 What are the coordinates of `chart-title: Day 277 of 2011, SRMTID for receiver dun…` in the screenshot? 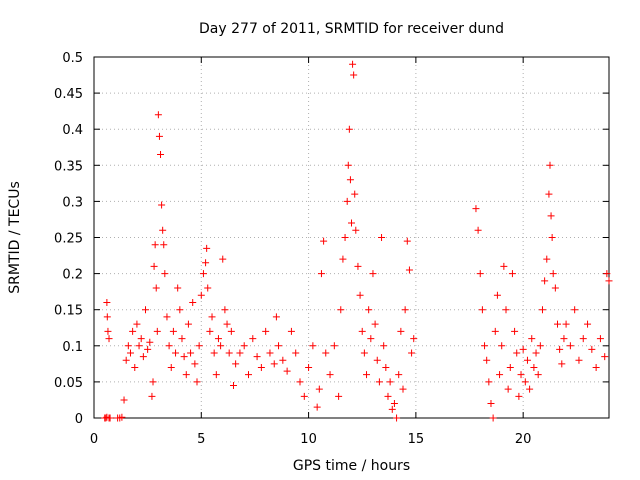 It's located at (351, 29).